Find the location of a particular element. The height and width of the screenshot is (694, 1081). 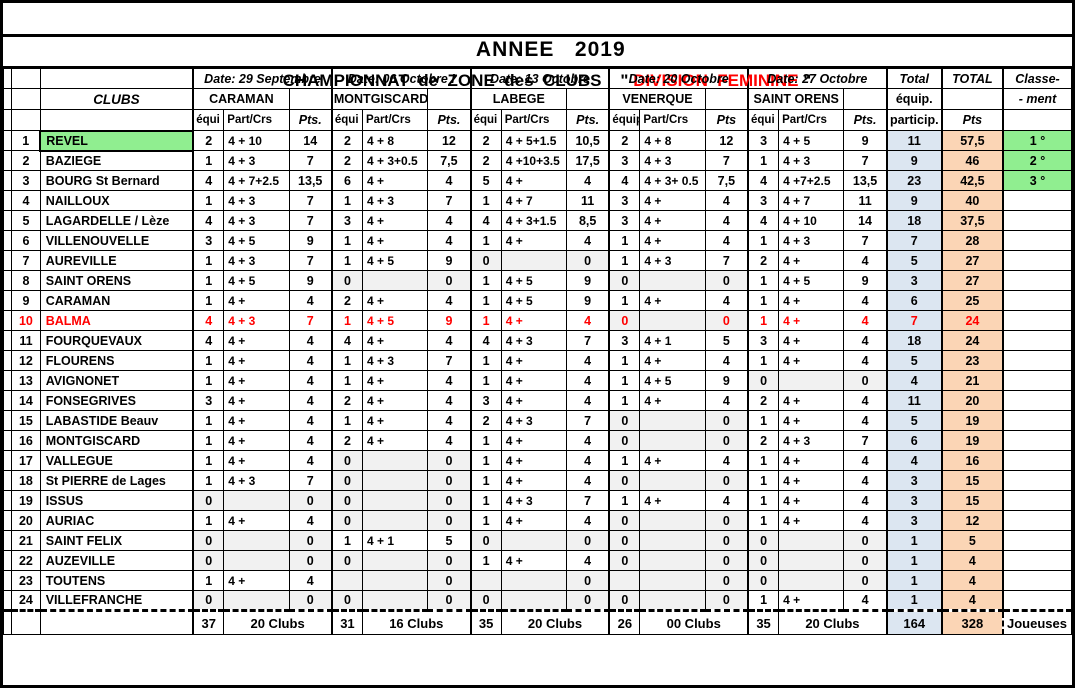

cell-pts: 12 is located at coordinates (449, 140).